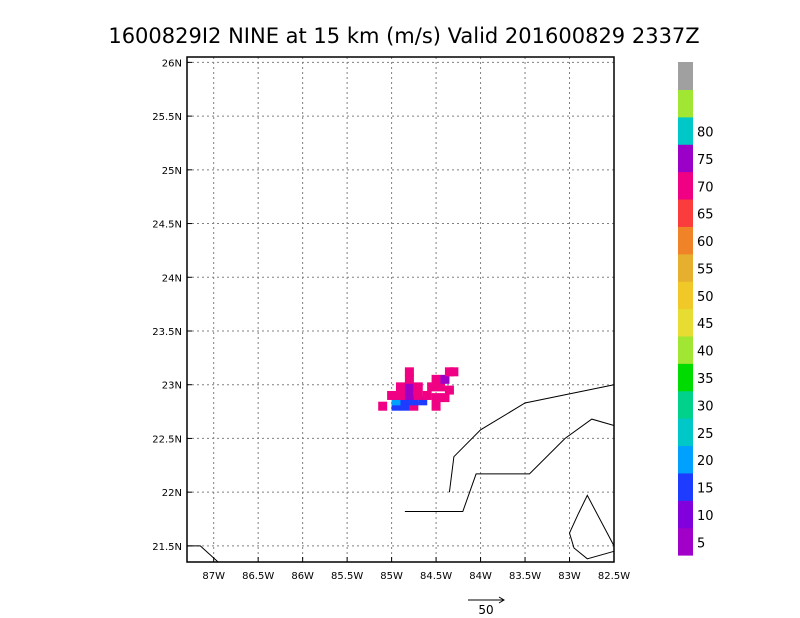 The width and height of the screenshot is (800, 618). What do you see at coordinates (705, 406) in the screenshot?
I see `colorbar-label: 30` at bounding box center [705, 406].